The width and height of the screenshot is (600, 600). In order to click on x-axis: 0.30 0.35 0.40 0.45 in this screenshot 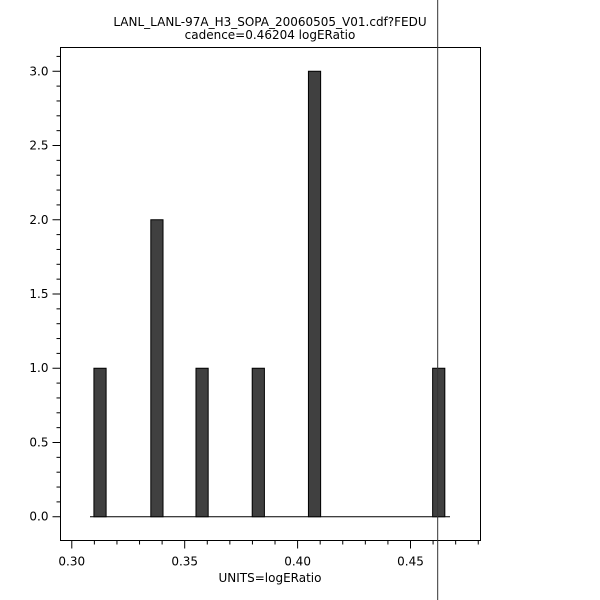, I will do `click(268, 554)`.